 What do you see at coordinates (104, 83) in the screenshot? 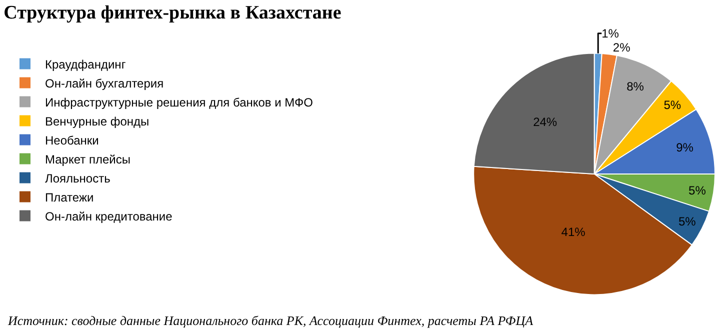
I see `legend-label: Он-лайн бухгалтерия` at bounding box center [104, 83].